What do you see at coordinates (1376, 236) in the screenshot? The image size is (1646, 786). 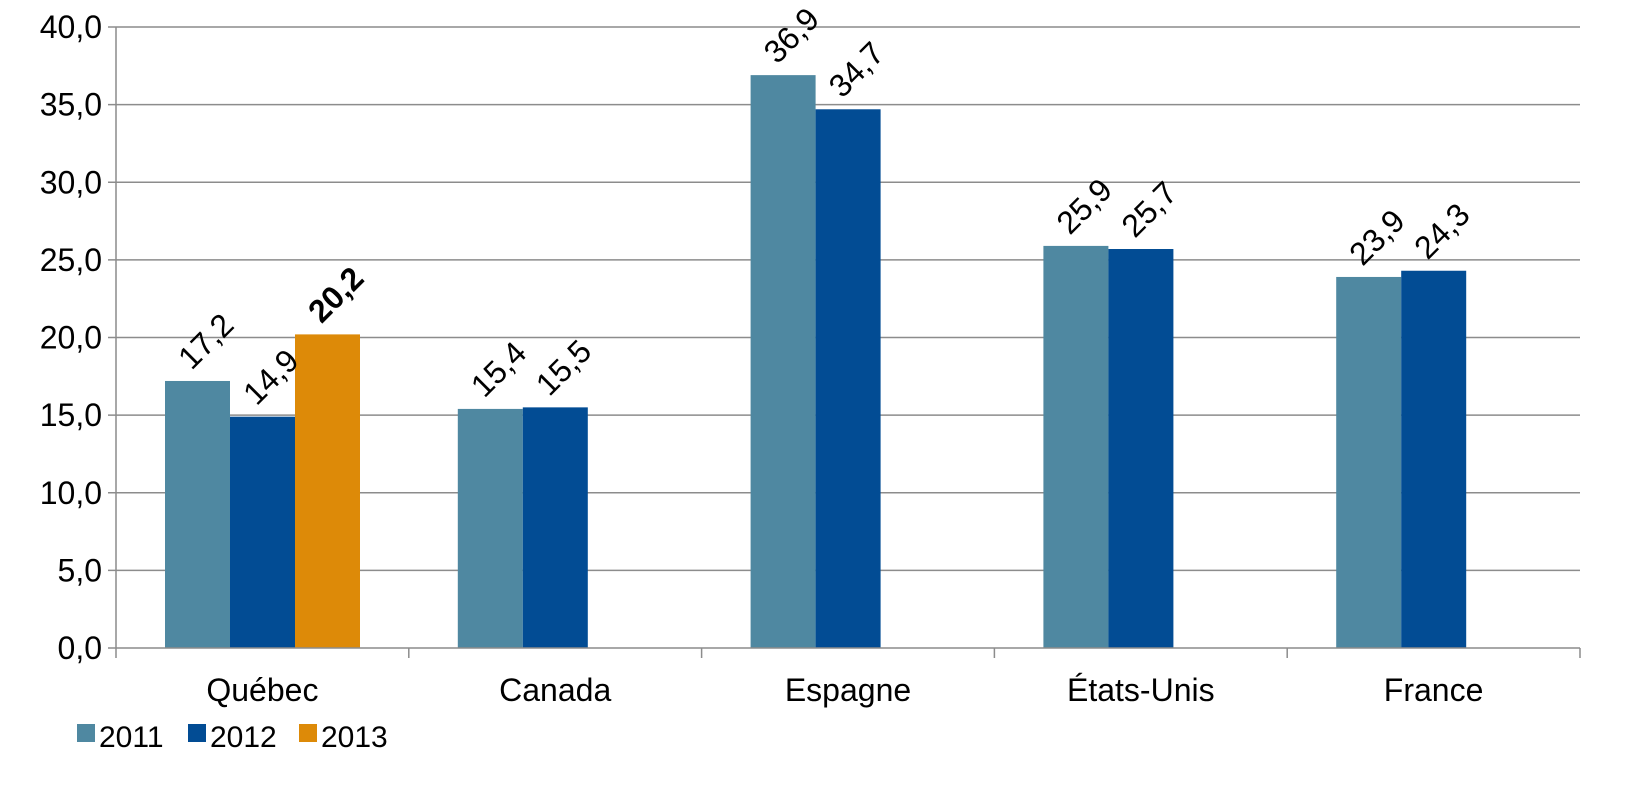 I see `data-label: 23,9` at bounding box center [1376, 236].